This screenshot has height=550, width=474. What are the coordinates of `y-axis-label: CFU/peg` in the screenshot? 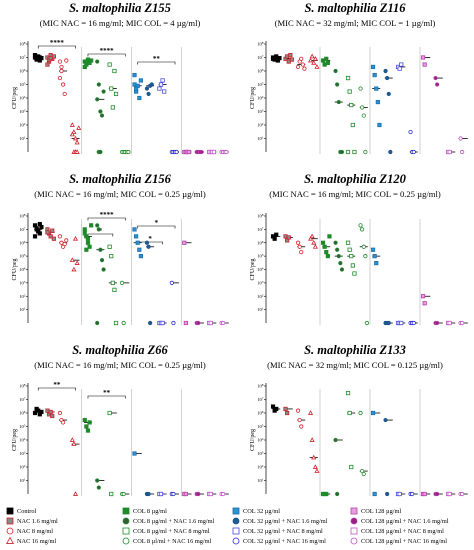 It's located at (15, 440).